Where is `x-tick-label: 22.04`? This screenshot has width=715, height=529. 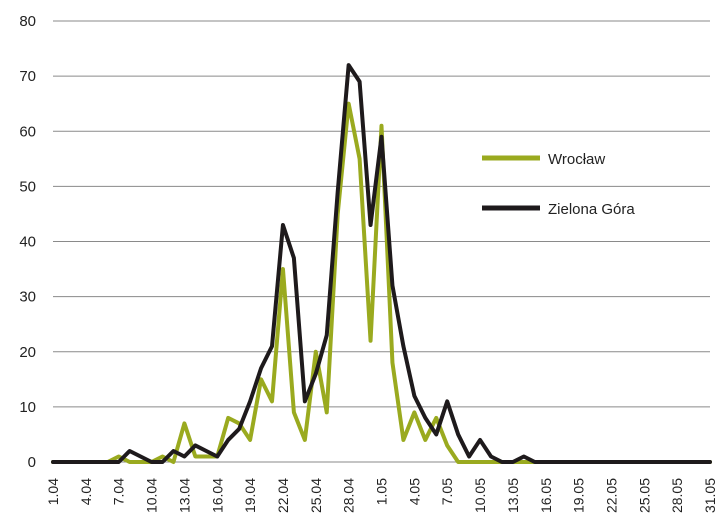 x-tick-label: 22.04 is located at coordinates (283, 495).